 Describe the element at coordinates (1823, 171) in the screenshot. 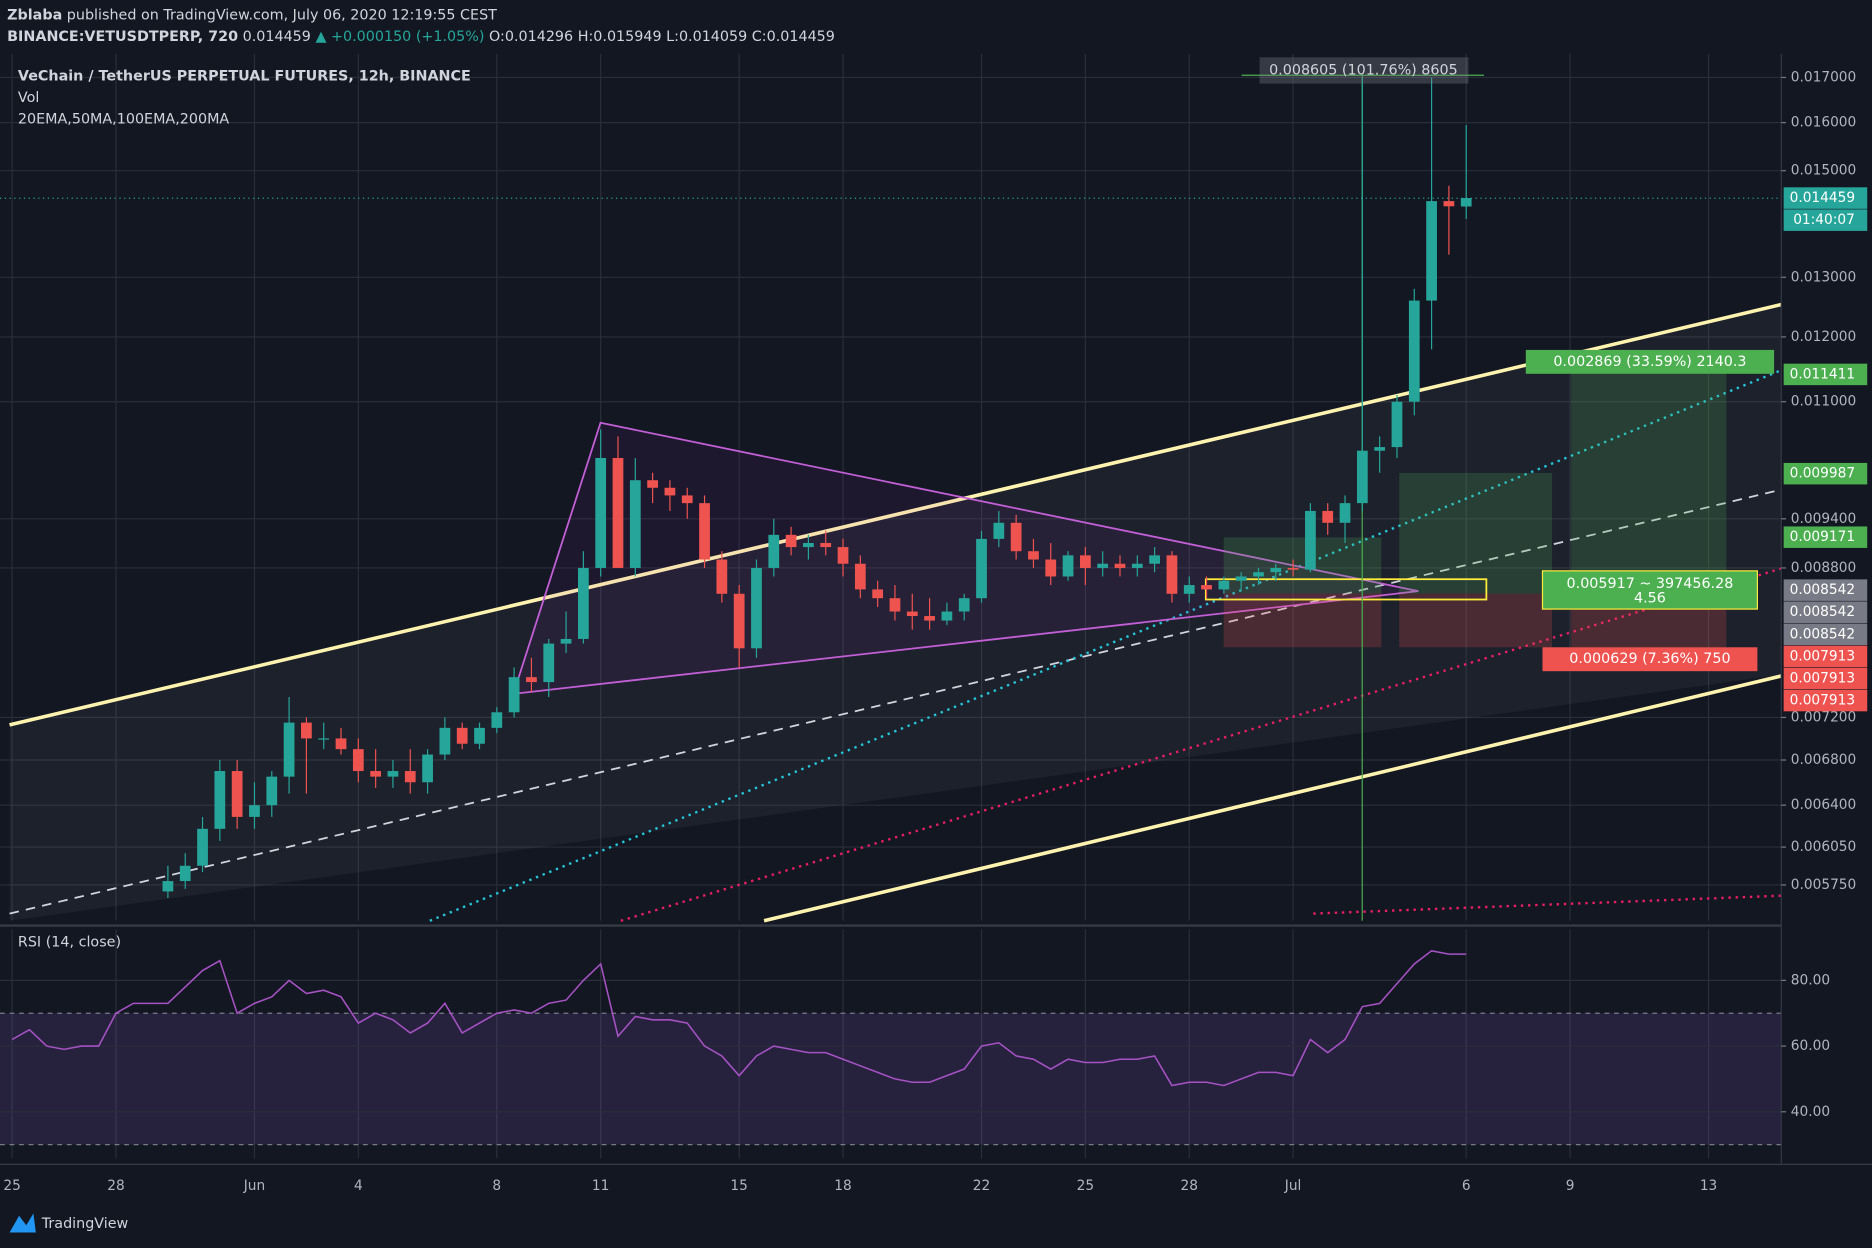

I see `y-tick-label: 0.015000` at that location.